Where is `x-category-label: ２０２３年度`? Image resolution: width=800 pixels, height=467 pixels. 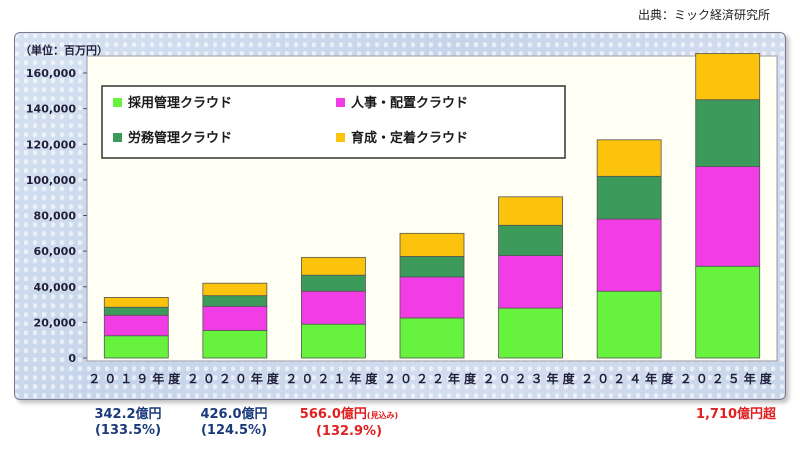
x-category-label: ２０２３年度 is located at coordinates (531, 378).